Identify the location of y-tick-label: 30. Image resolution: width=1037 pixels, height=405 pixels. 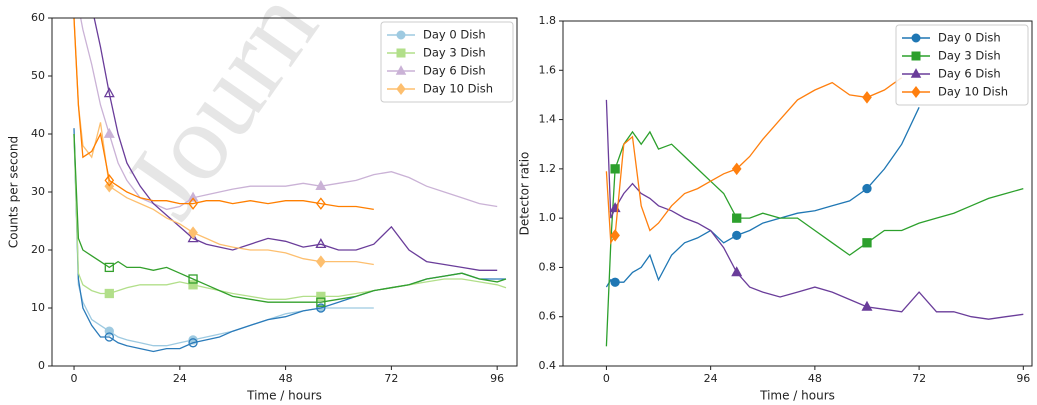
(38, 191).